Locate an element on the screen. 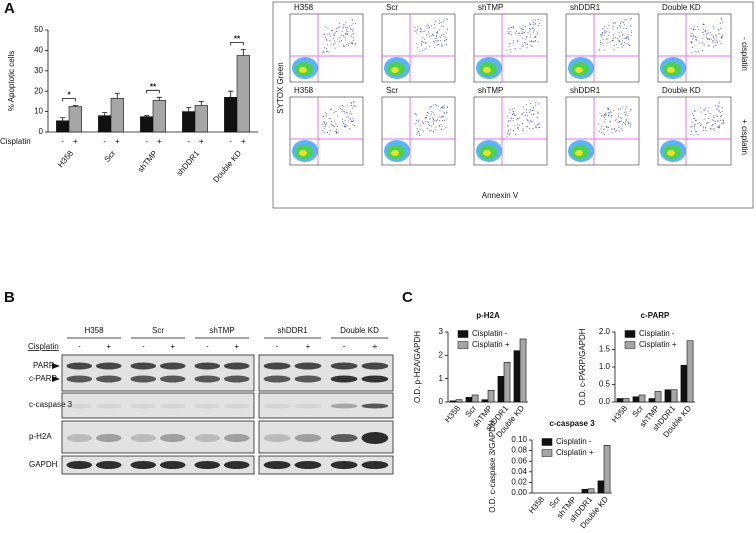 The image size is (756, 533). significance-label: * is located at coordinates (69, 95).